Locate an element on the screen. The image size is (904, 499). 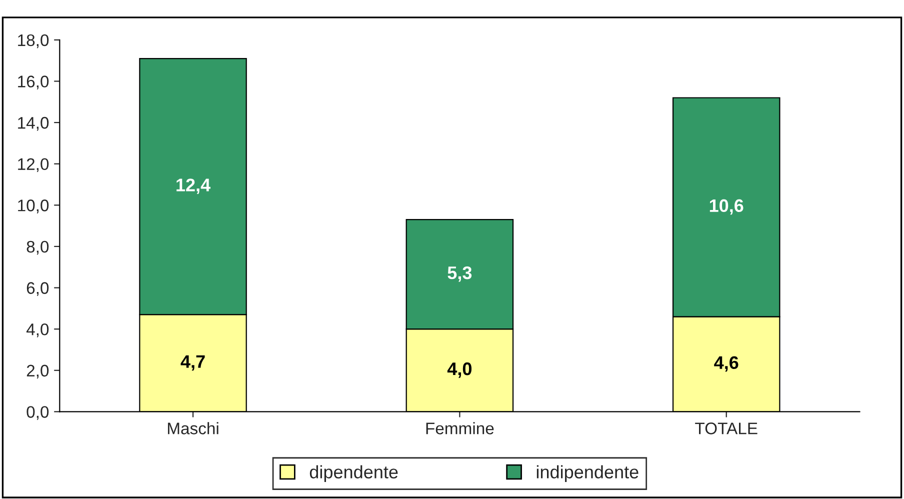
x-tick-label: Maschi is located at coordinates (193, 428).